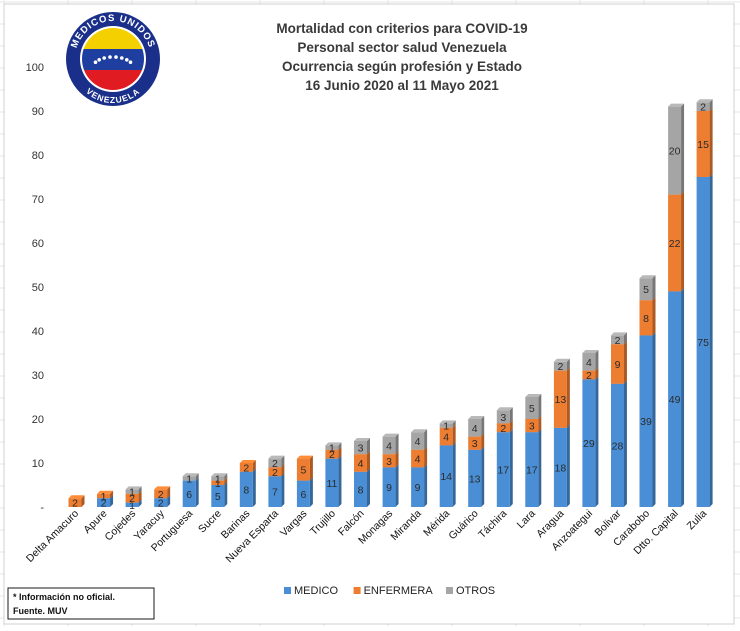 This screenshot has height=631, width=740. I want to click on data-label: 20, so click(675, 152).